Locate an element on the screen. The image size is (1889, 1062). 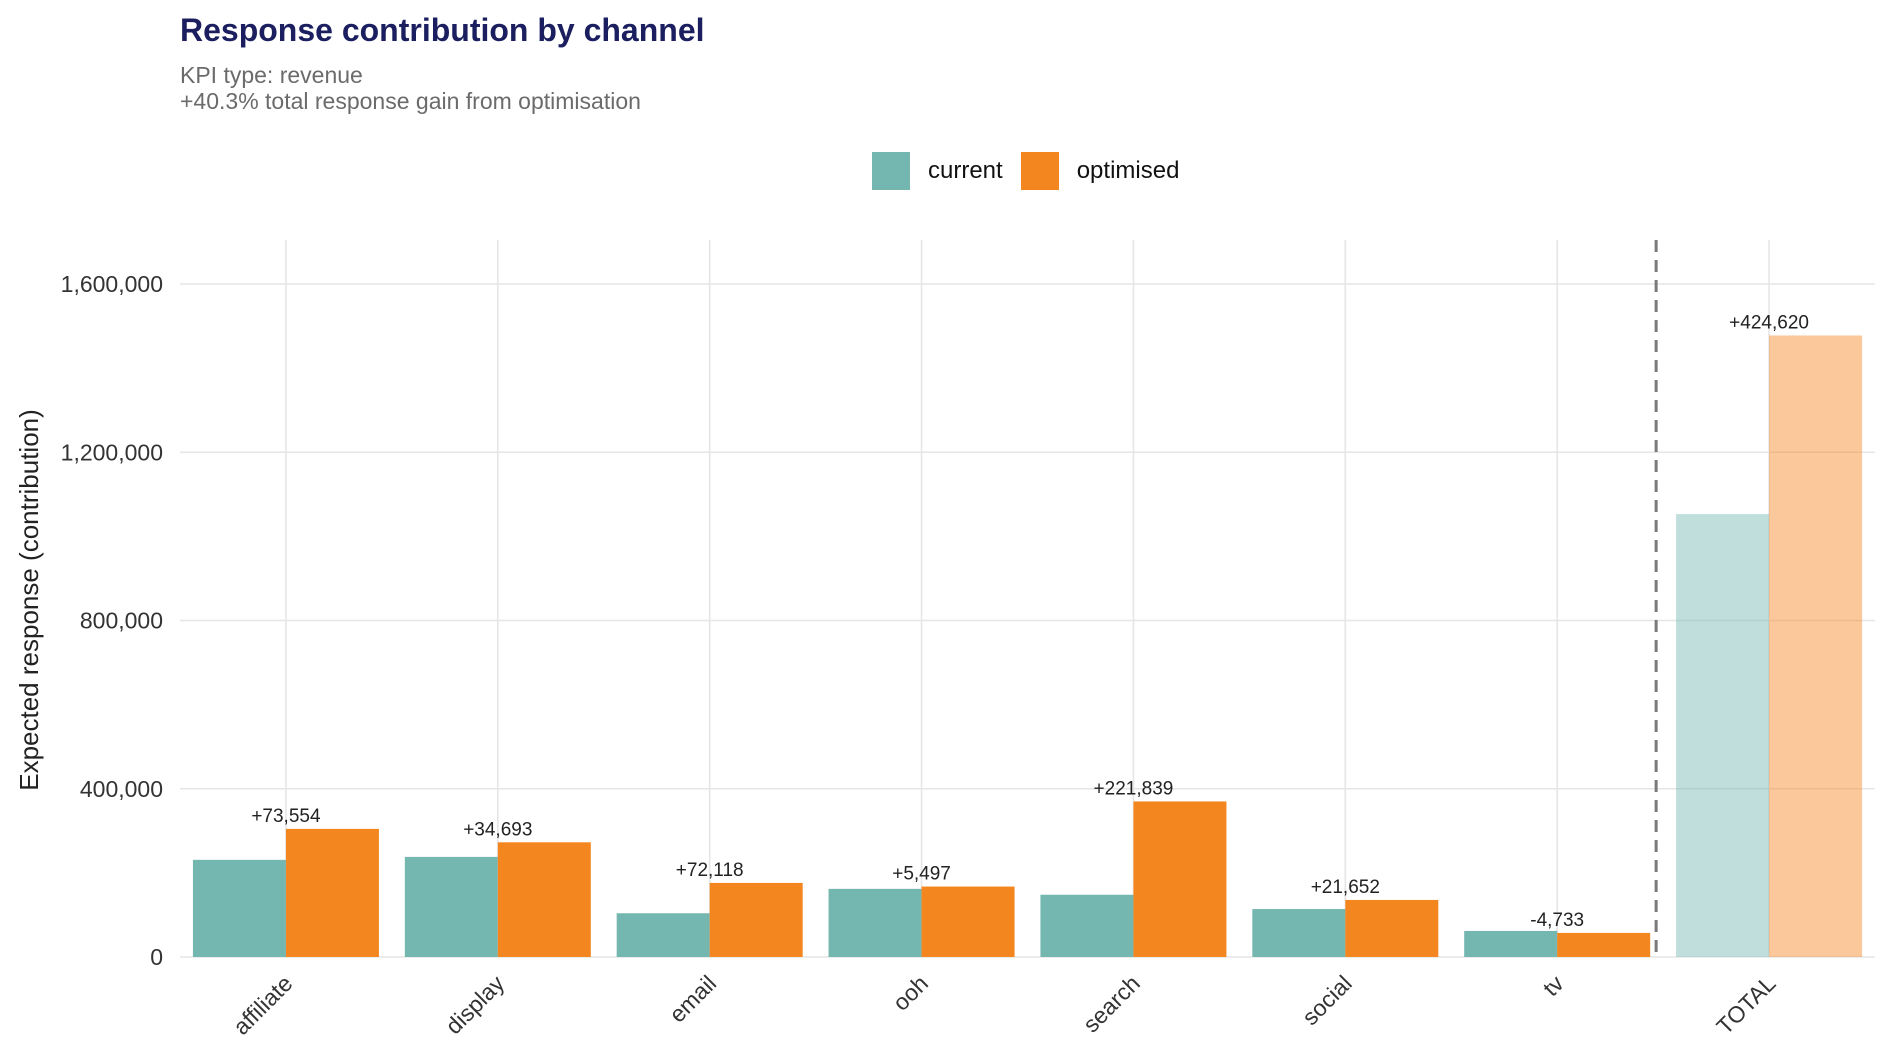
bar-optimised-display is located at coordinates (544, 899).